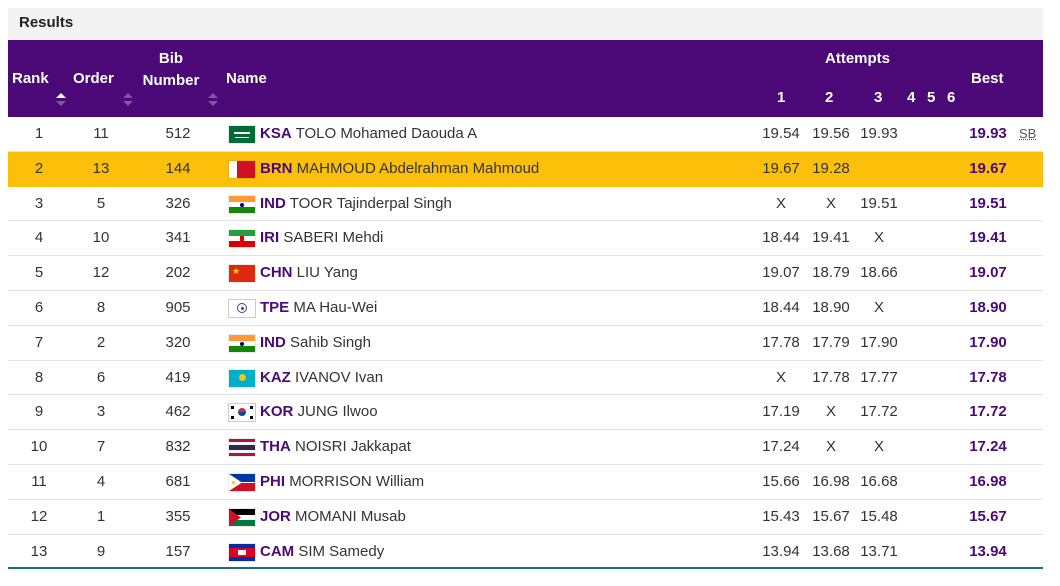  I want to click on attempt-5-header: 5, so click(931, 97).